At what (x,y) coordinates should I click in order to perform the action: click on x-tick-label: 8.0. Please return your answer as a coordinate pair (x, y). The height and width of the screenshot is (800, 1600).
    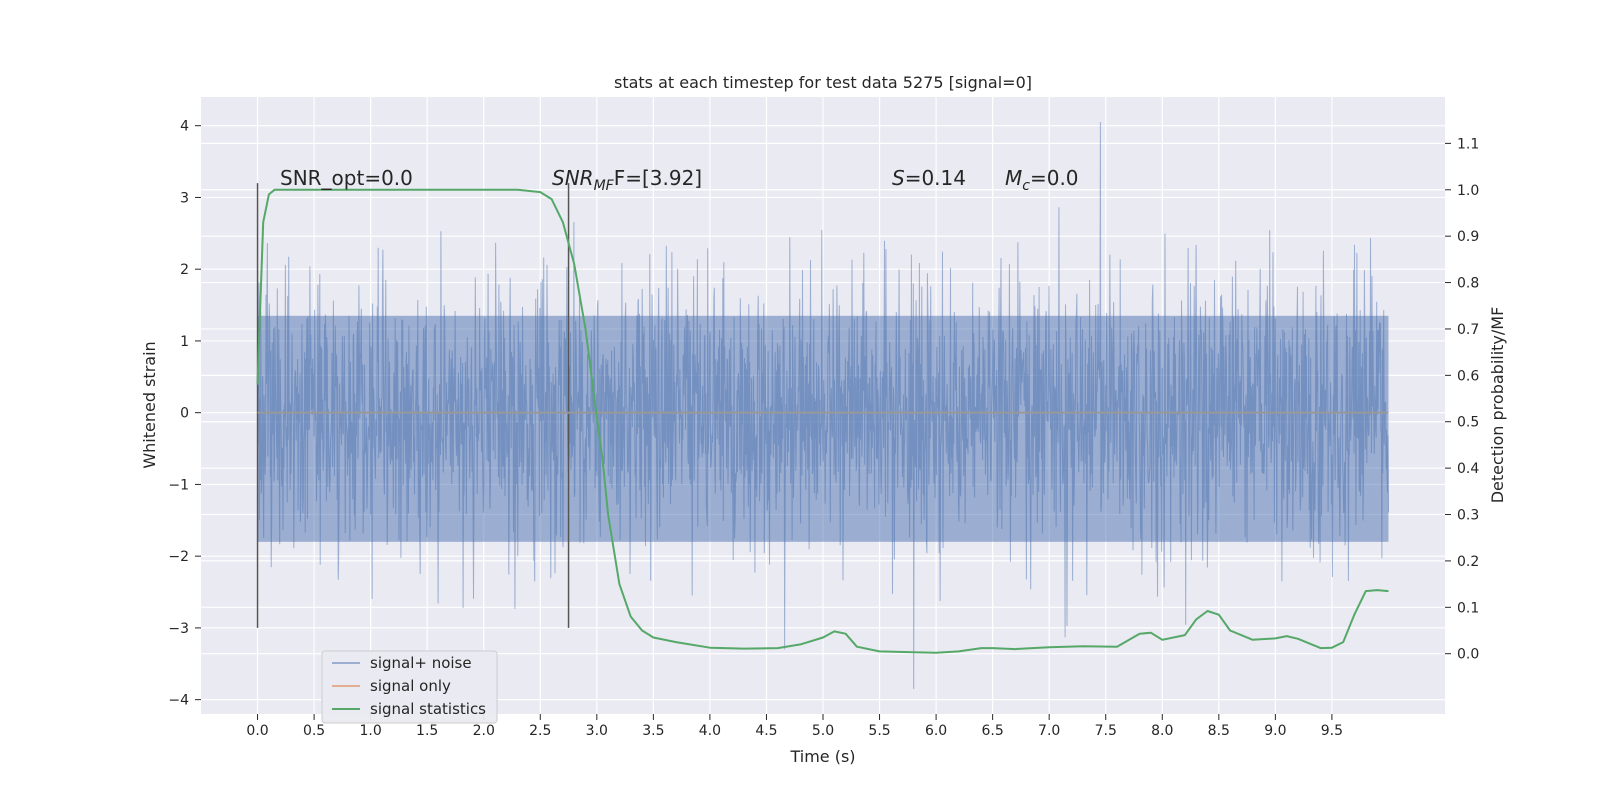
    Looking at the image, I should click on (1162, 731).